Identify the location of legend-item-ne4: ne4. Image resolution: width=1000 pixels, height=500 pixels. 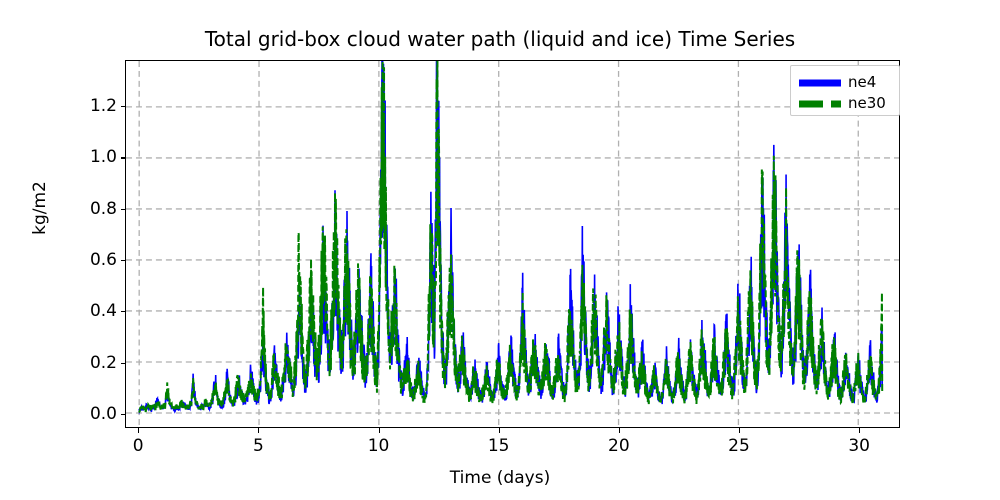
(845, 81).